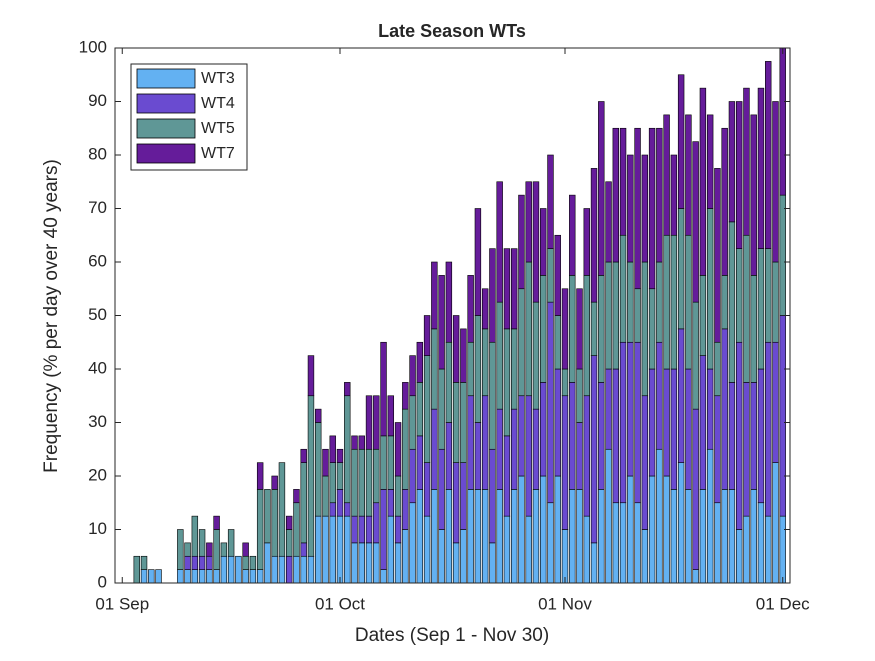 This screenshot has width=875, height=661. I want to click on x-tick-label: 01 Nov, so click(565, 603).